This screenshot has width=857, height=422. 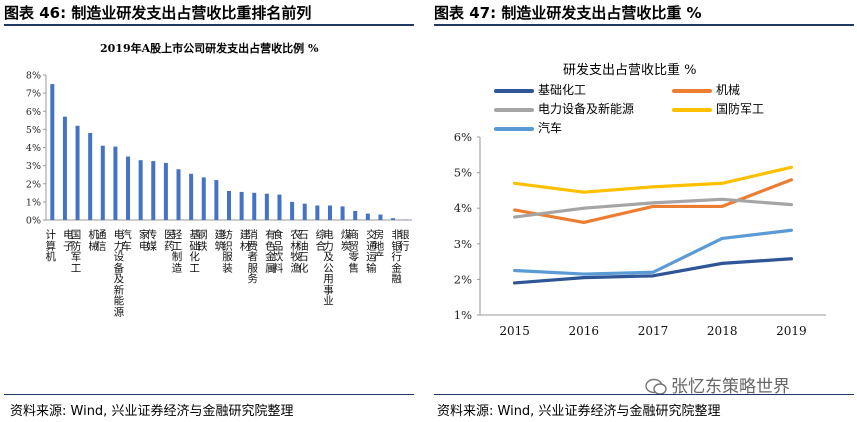 What do you see at coordinates (227, 234) in the screenshot?
I see `bar-x-tick-char: 纺` at bounding box center [227, 234].